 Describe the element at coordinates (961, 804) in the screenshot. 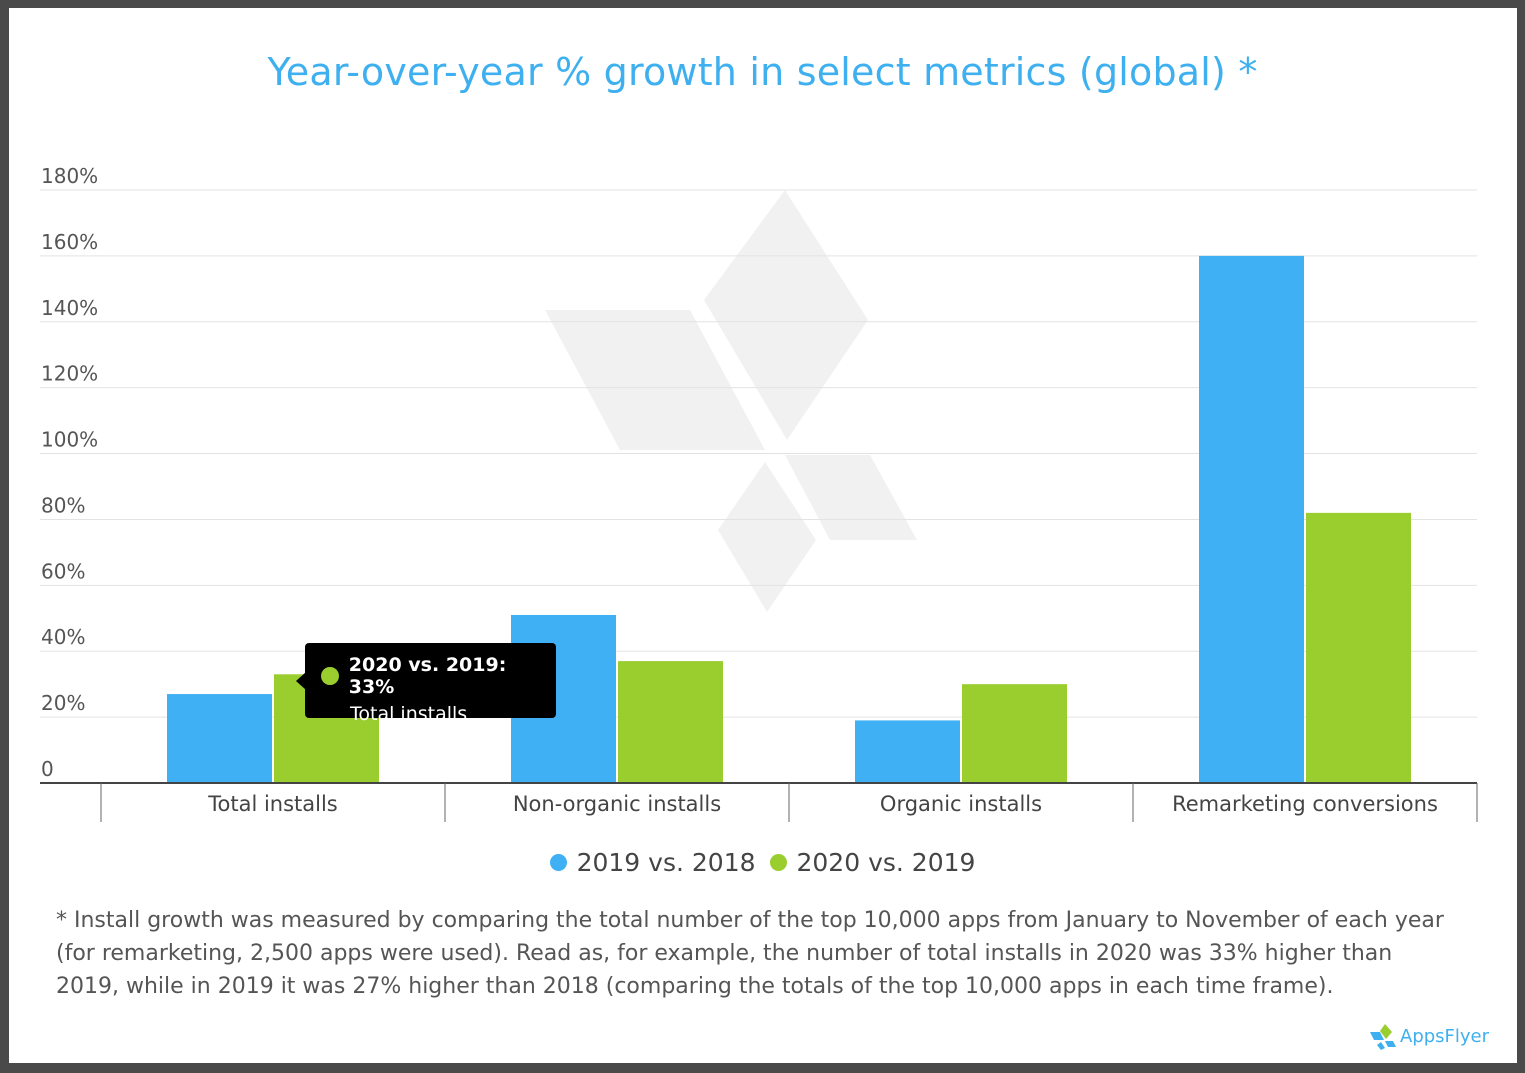

I see `x-category-label: Organic installs` at that location.